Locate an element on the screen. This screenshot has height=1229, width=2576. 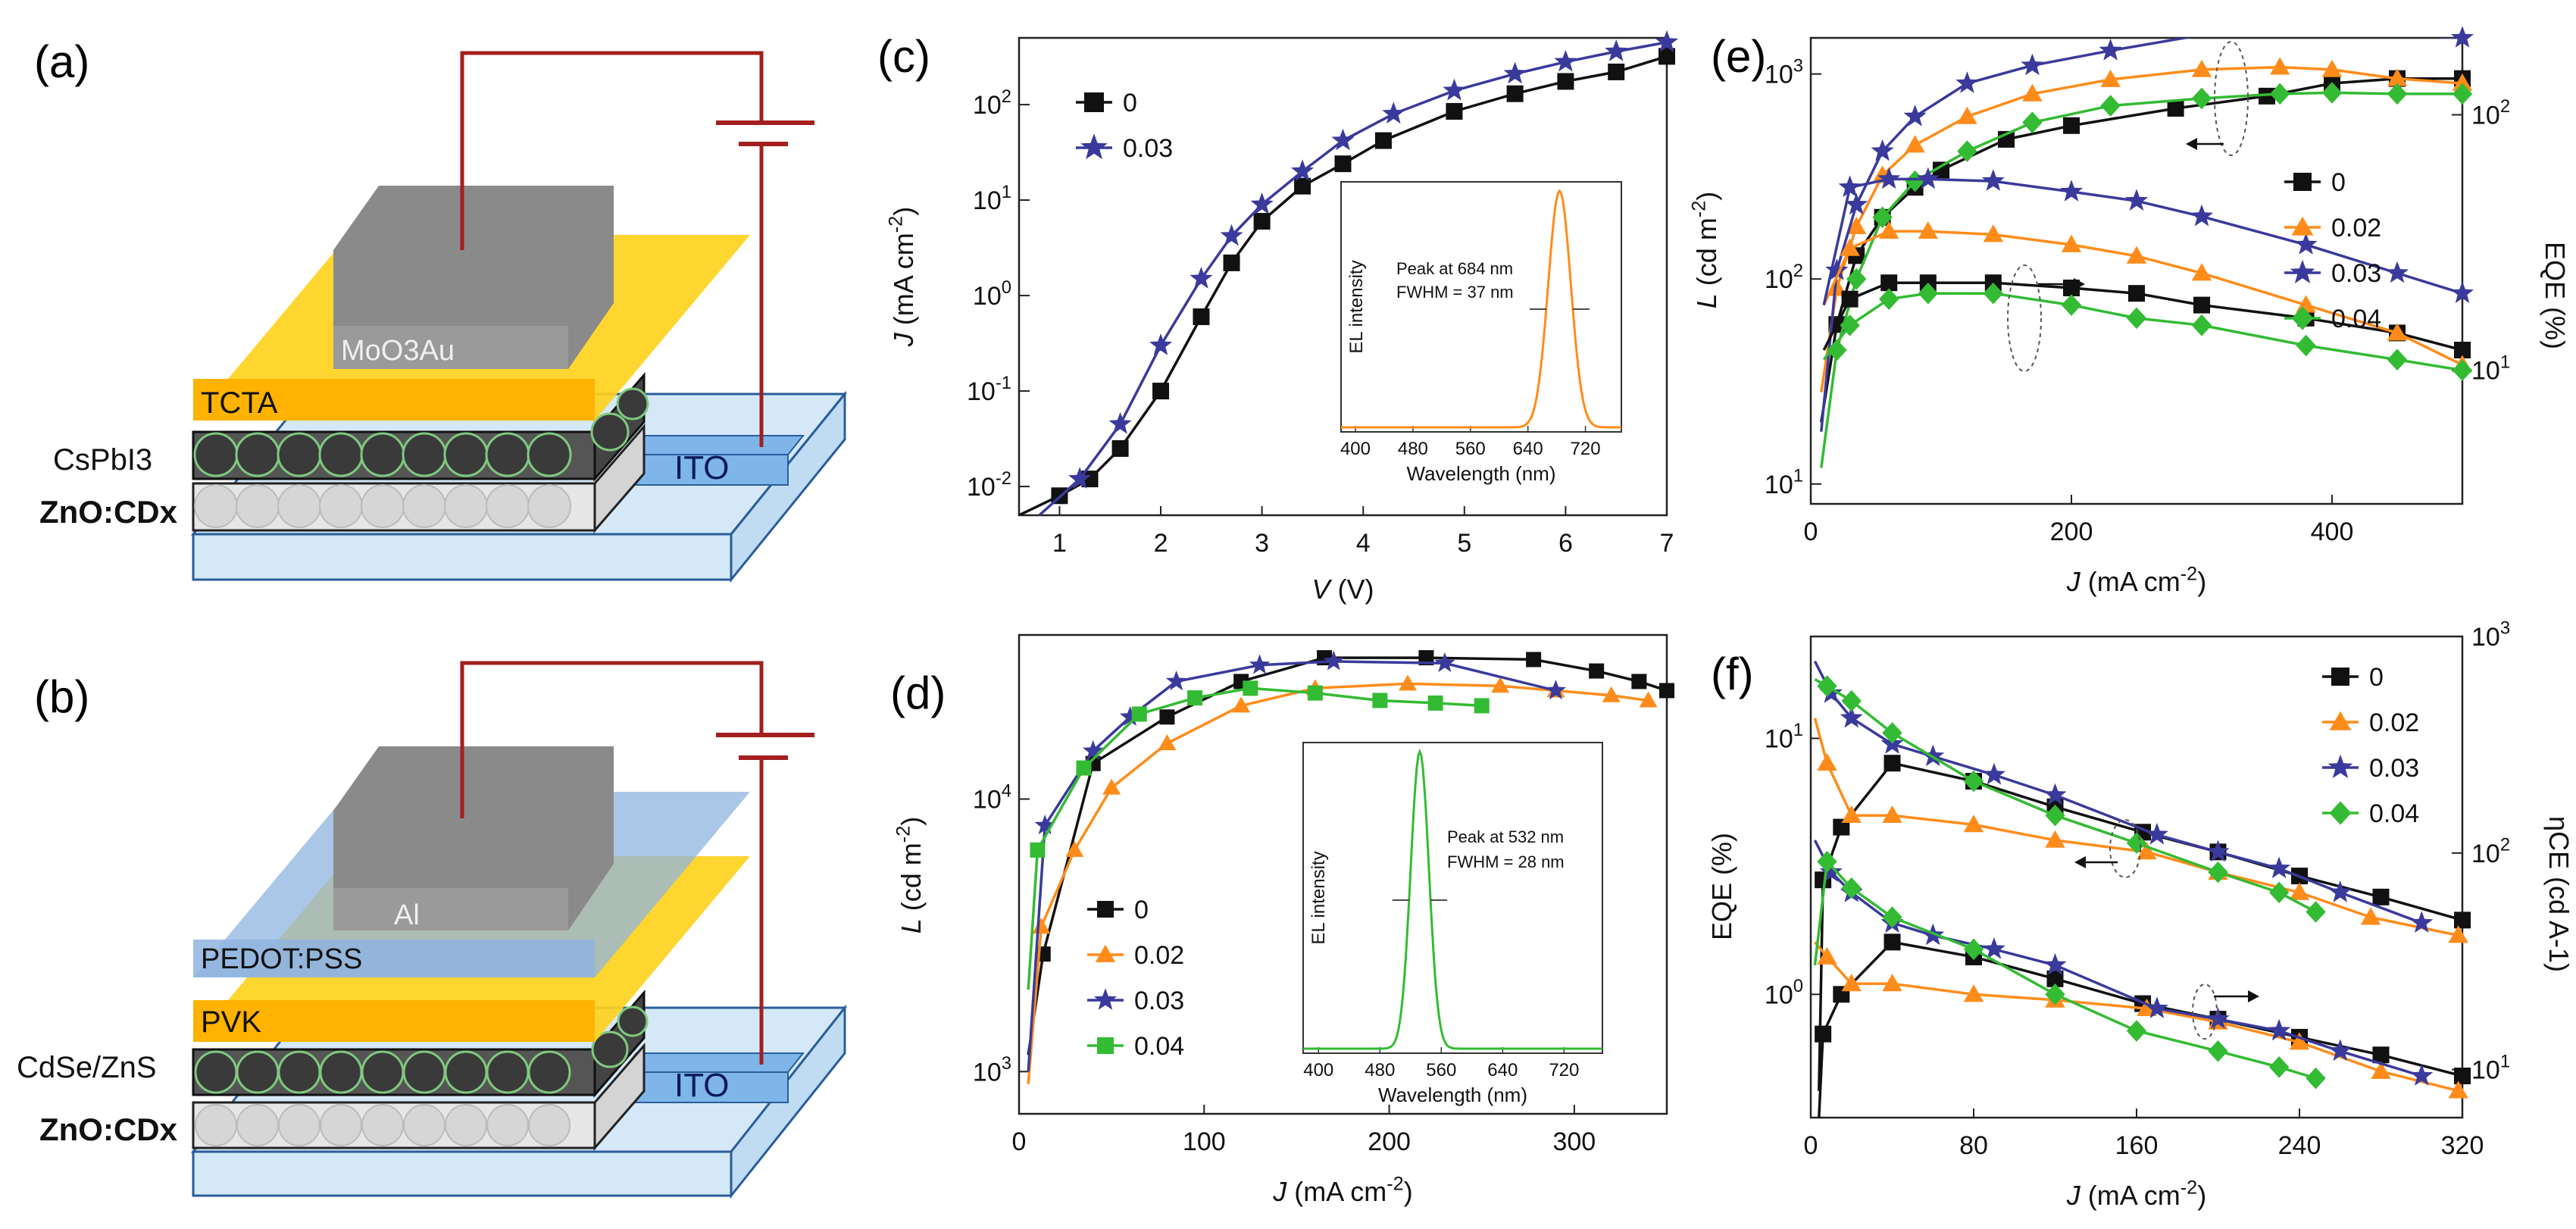
htl-label: TCTA is located at coordinates (240, 403).